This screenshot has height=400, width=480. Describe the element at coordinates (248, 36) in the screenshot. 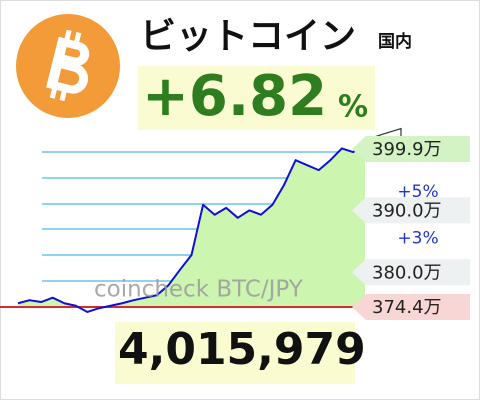

I see `title: ビットコイン` at that location.